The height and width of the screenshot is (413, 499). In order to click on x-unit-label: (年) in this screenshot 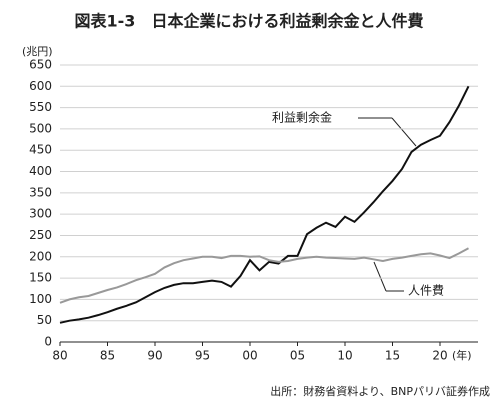, I will do `click(462, 355)`.